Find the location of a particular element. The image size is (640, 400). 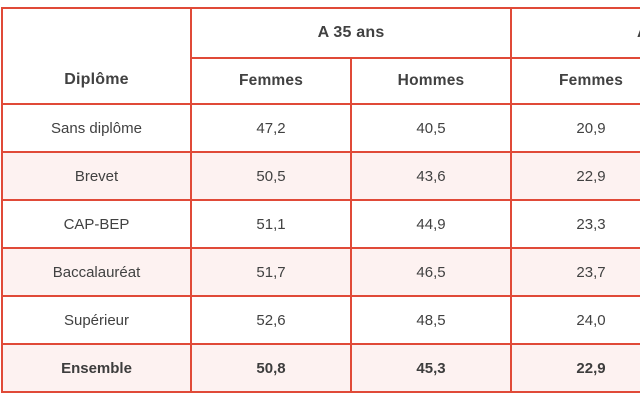

row-label: Baccalauréat is located at coordinates (96, 272).